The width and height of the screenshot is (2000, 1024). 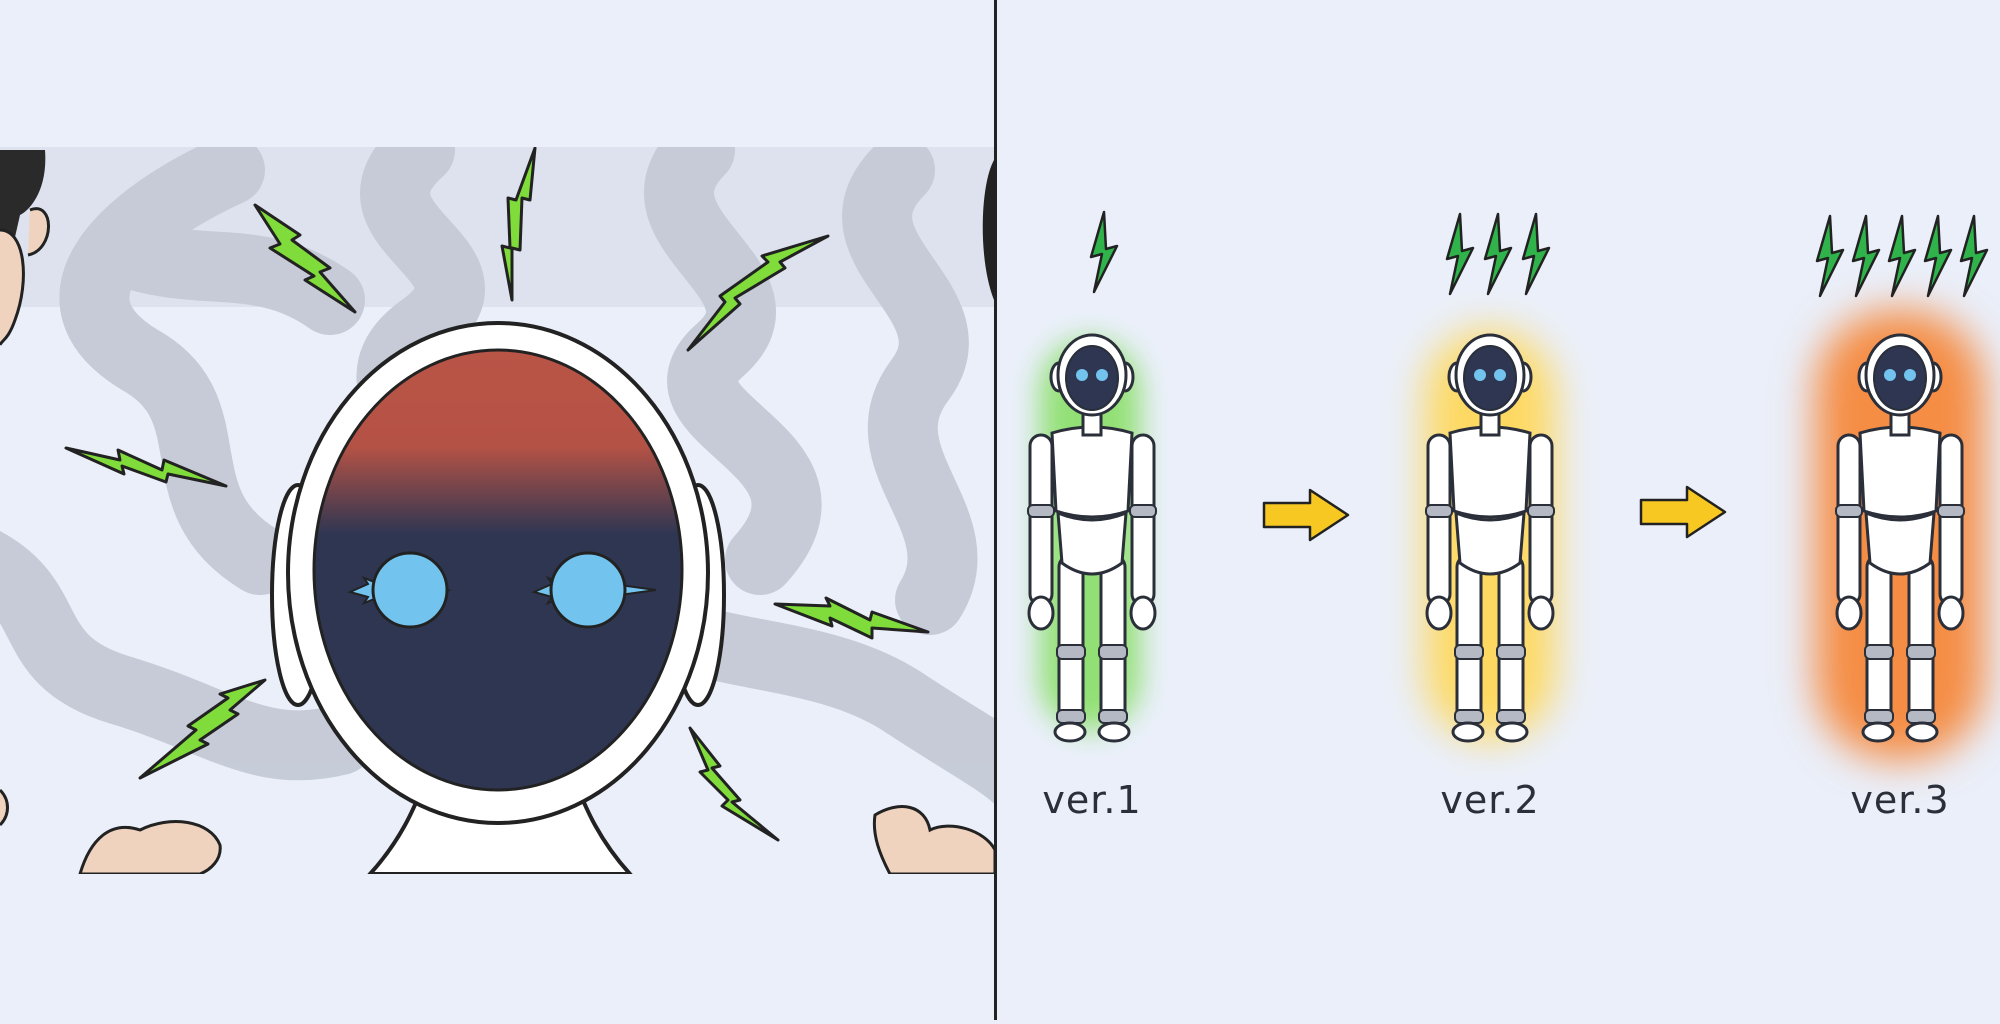 What do you see at coordinates (933, 839) in the screenshot?
I see `hand-right` at bounding box center [933, 839].